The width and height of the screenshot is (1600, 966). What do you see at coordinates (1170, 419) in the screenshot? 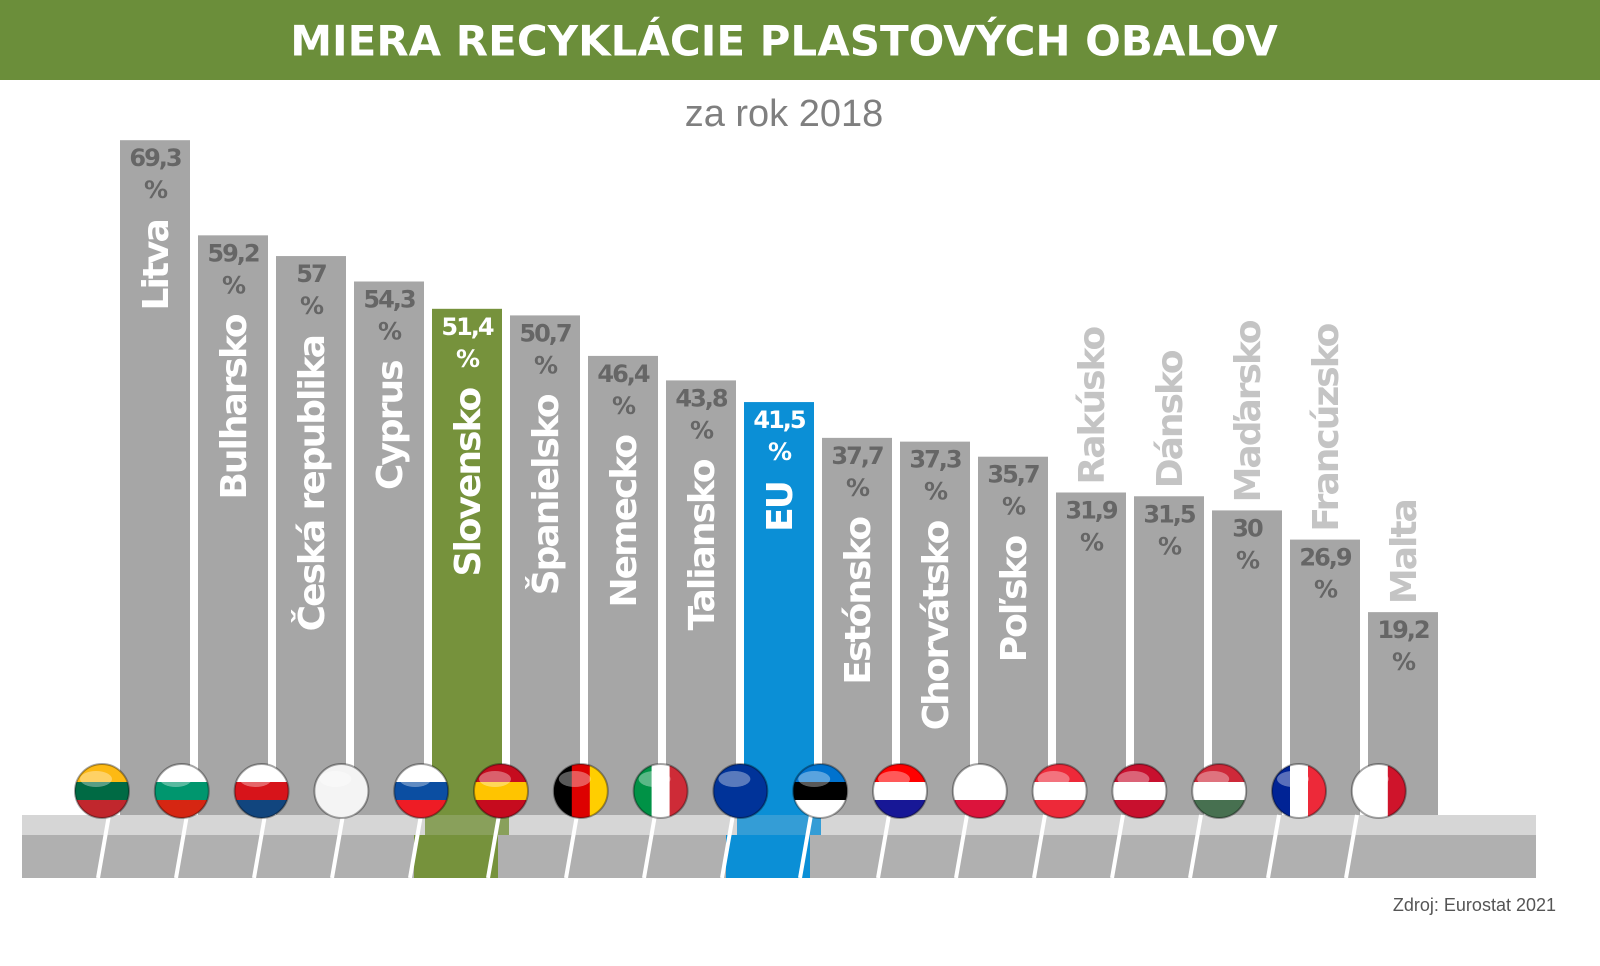
I see `category-label: Dánsko` at bounding box center [1170, 419].